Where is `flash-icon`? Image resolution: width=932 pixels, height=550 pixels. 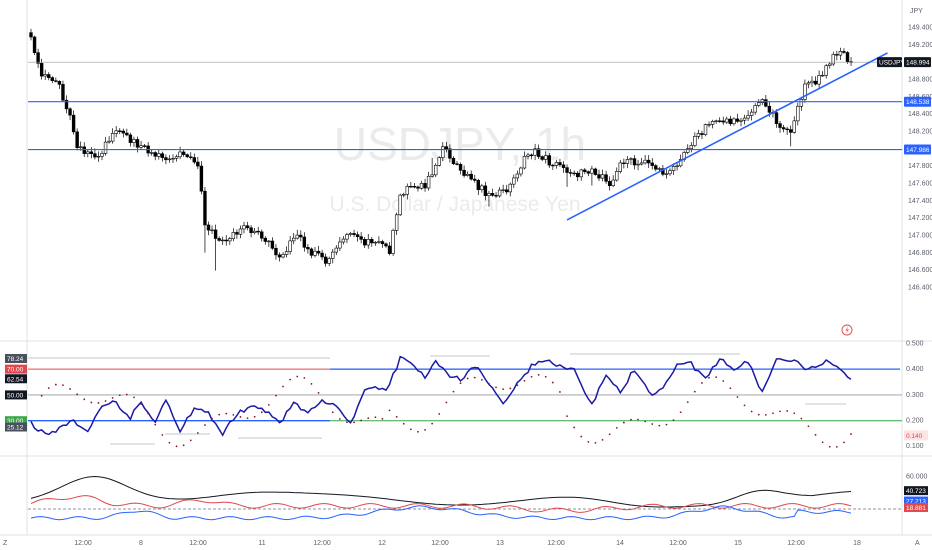 flash-icon is located at coordinates (847, 330).